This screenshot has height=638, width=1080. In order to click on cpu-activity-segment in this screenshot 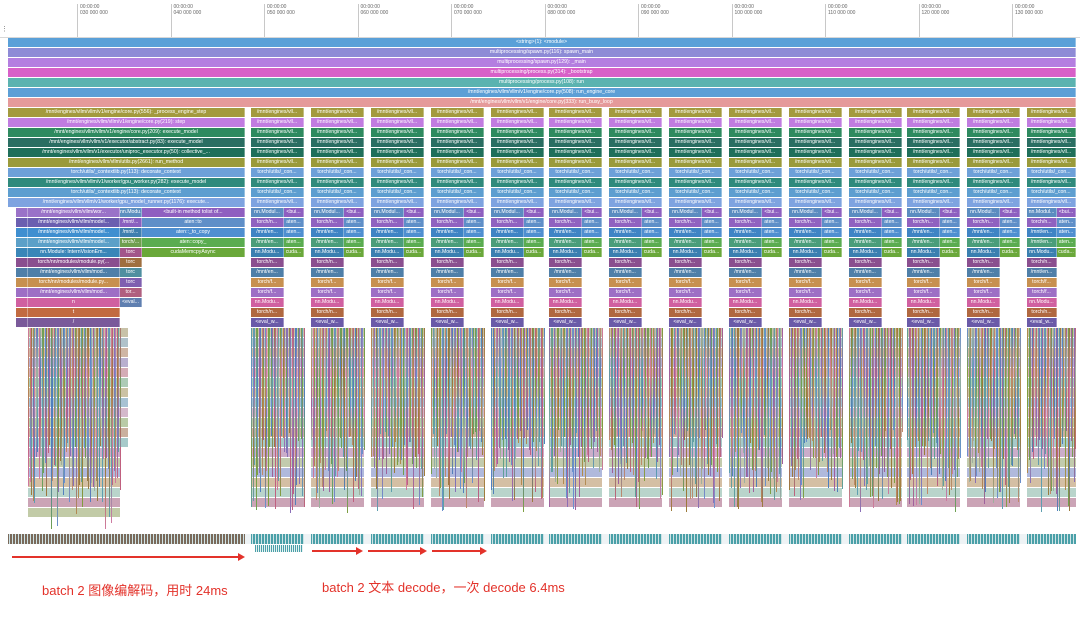, I will do `click(933, 539)`.